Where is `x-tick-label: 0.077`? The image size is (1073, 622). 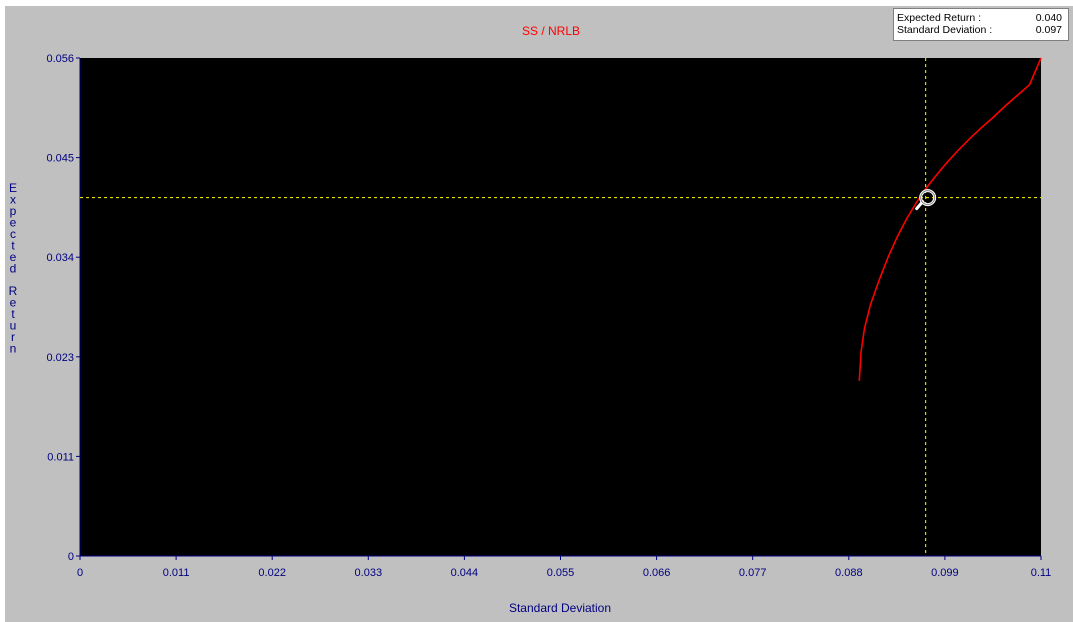 x-tick-label: 0.077 is located at coordinates (753, 573).